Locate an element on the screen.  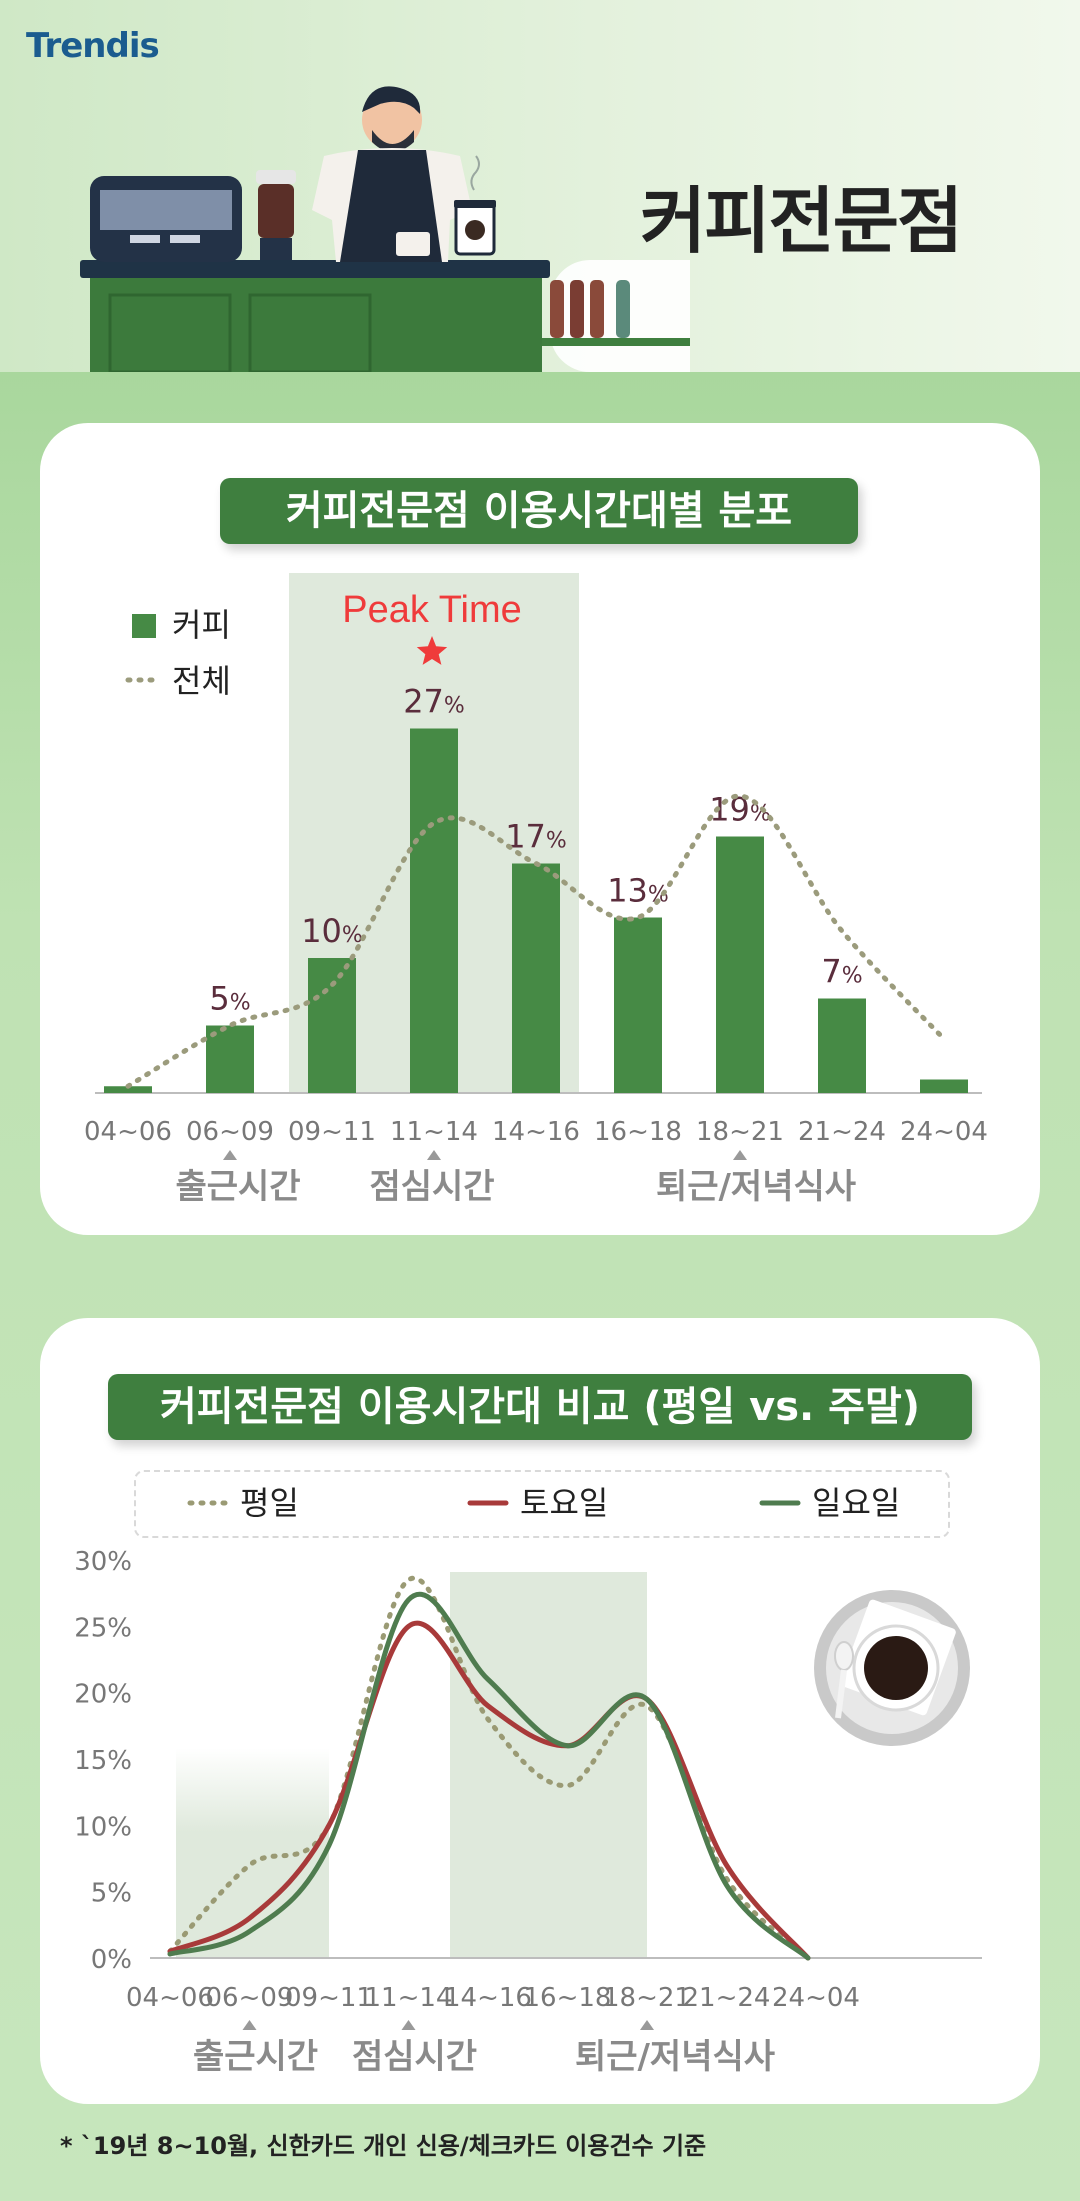
x2-tick-06~09: 06~09 is located at coordinates (250, 1998).